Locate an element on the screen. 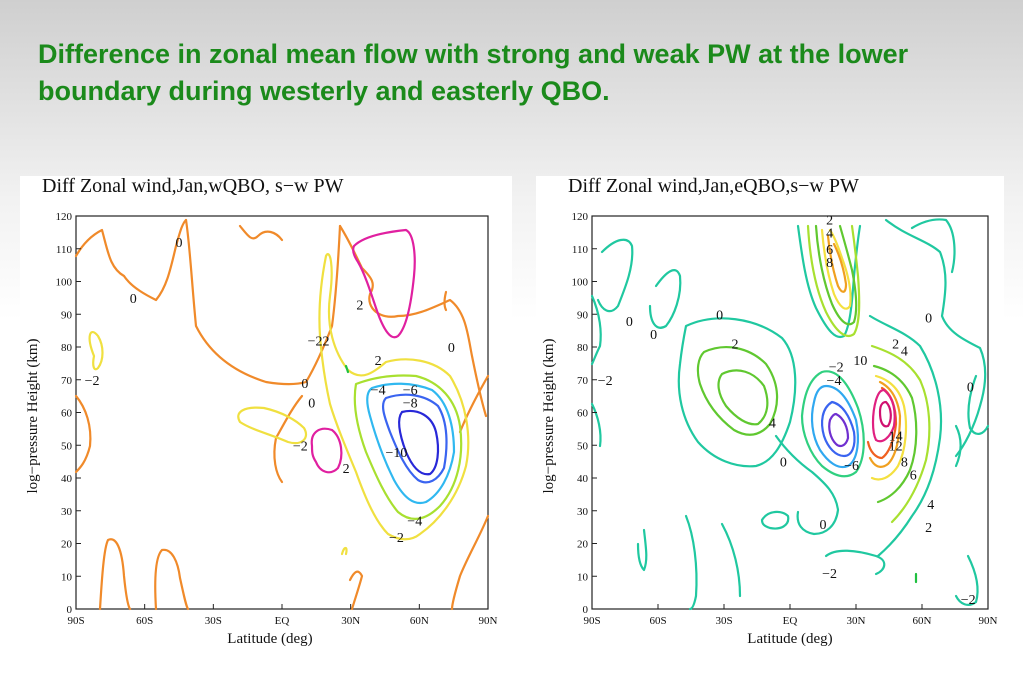 Image resolution: width=1023 pixels, height=682 pixels. contour-left-edge is located at coordinates (596, 330).